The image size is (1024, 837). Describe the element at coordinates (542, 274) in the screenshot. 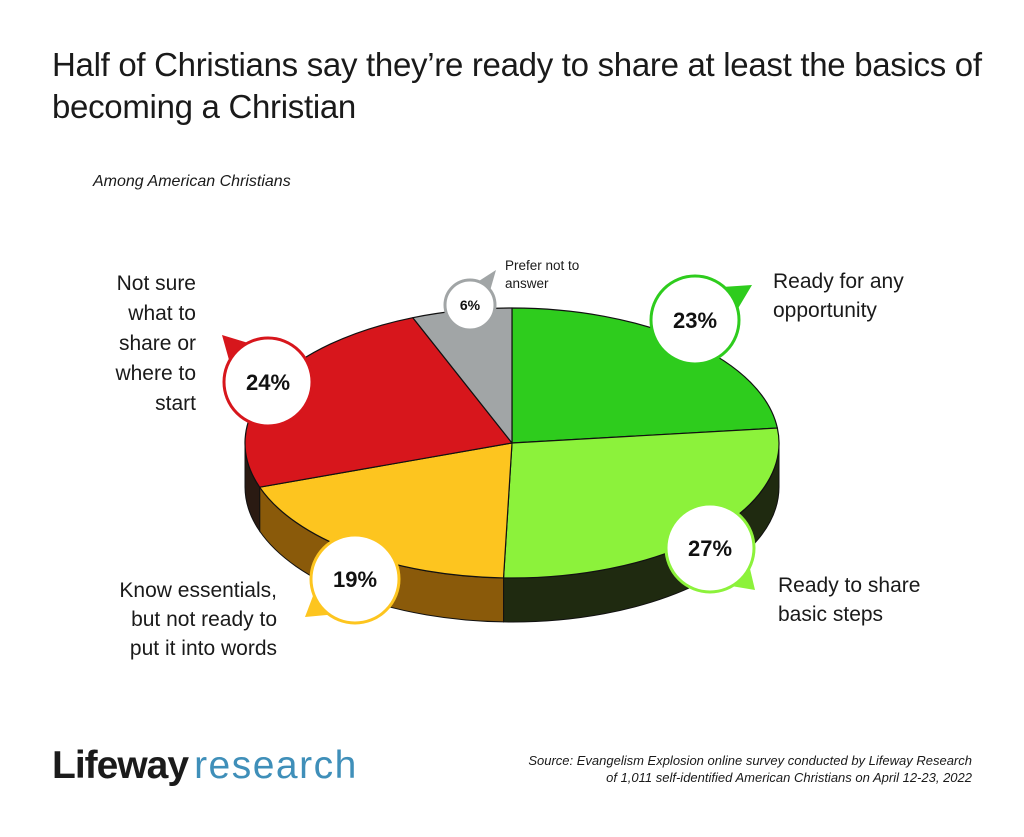

I see `category-label-4: Prefer not to answer` at that location.